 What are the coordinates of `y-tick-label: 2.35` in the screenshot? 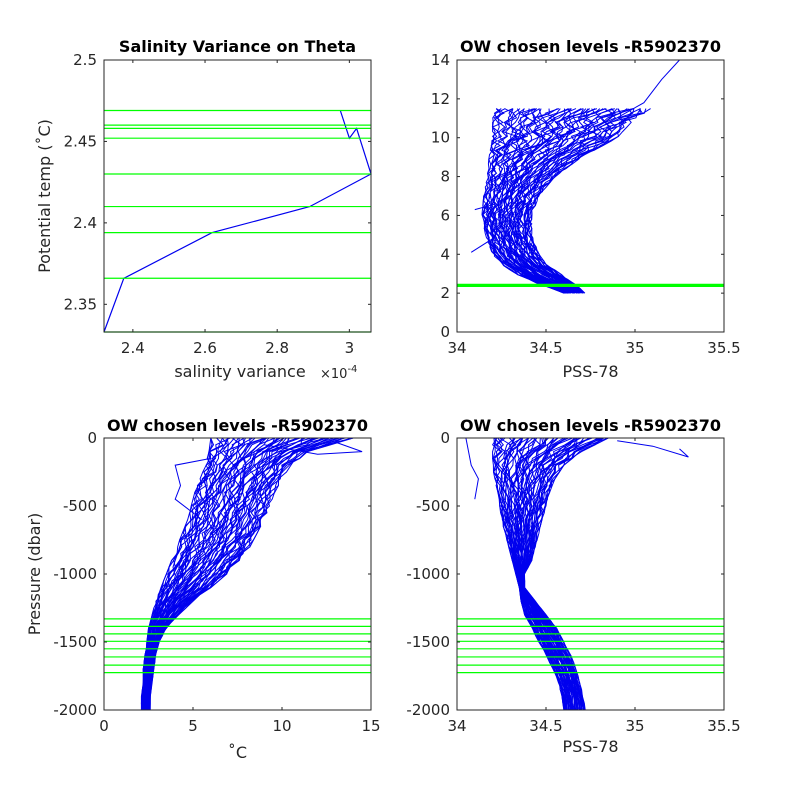 It's located at (80, 304).